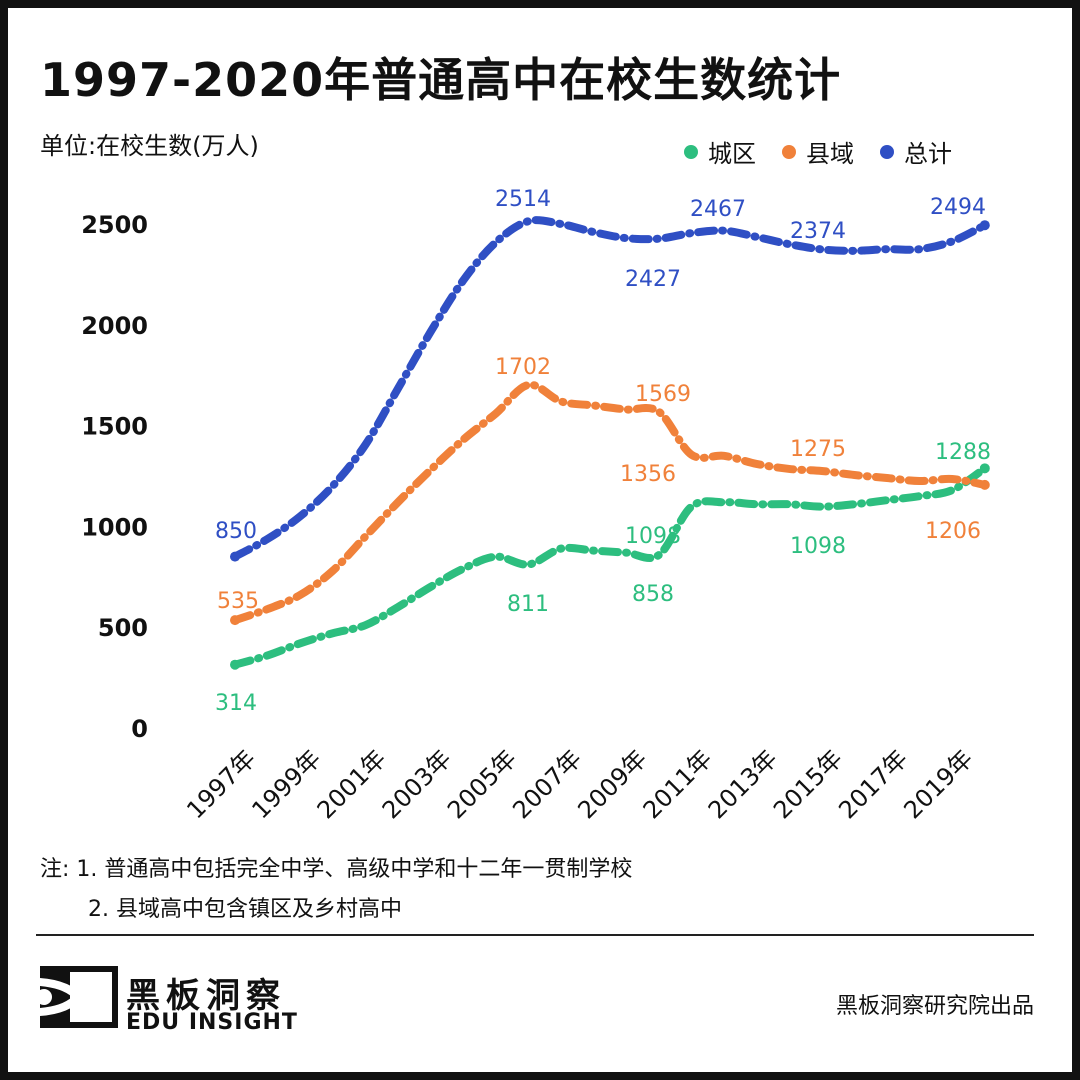 Image resolution: width=1080 pixels, height=1080 pixels. Describe the element at coordinates (873, 784) in the screenshot. I see `x-tick-label: 2017年` at that location.